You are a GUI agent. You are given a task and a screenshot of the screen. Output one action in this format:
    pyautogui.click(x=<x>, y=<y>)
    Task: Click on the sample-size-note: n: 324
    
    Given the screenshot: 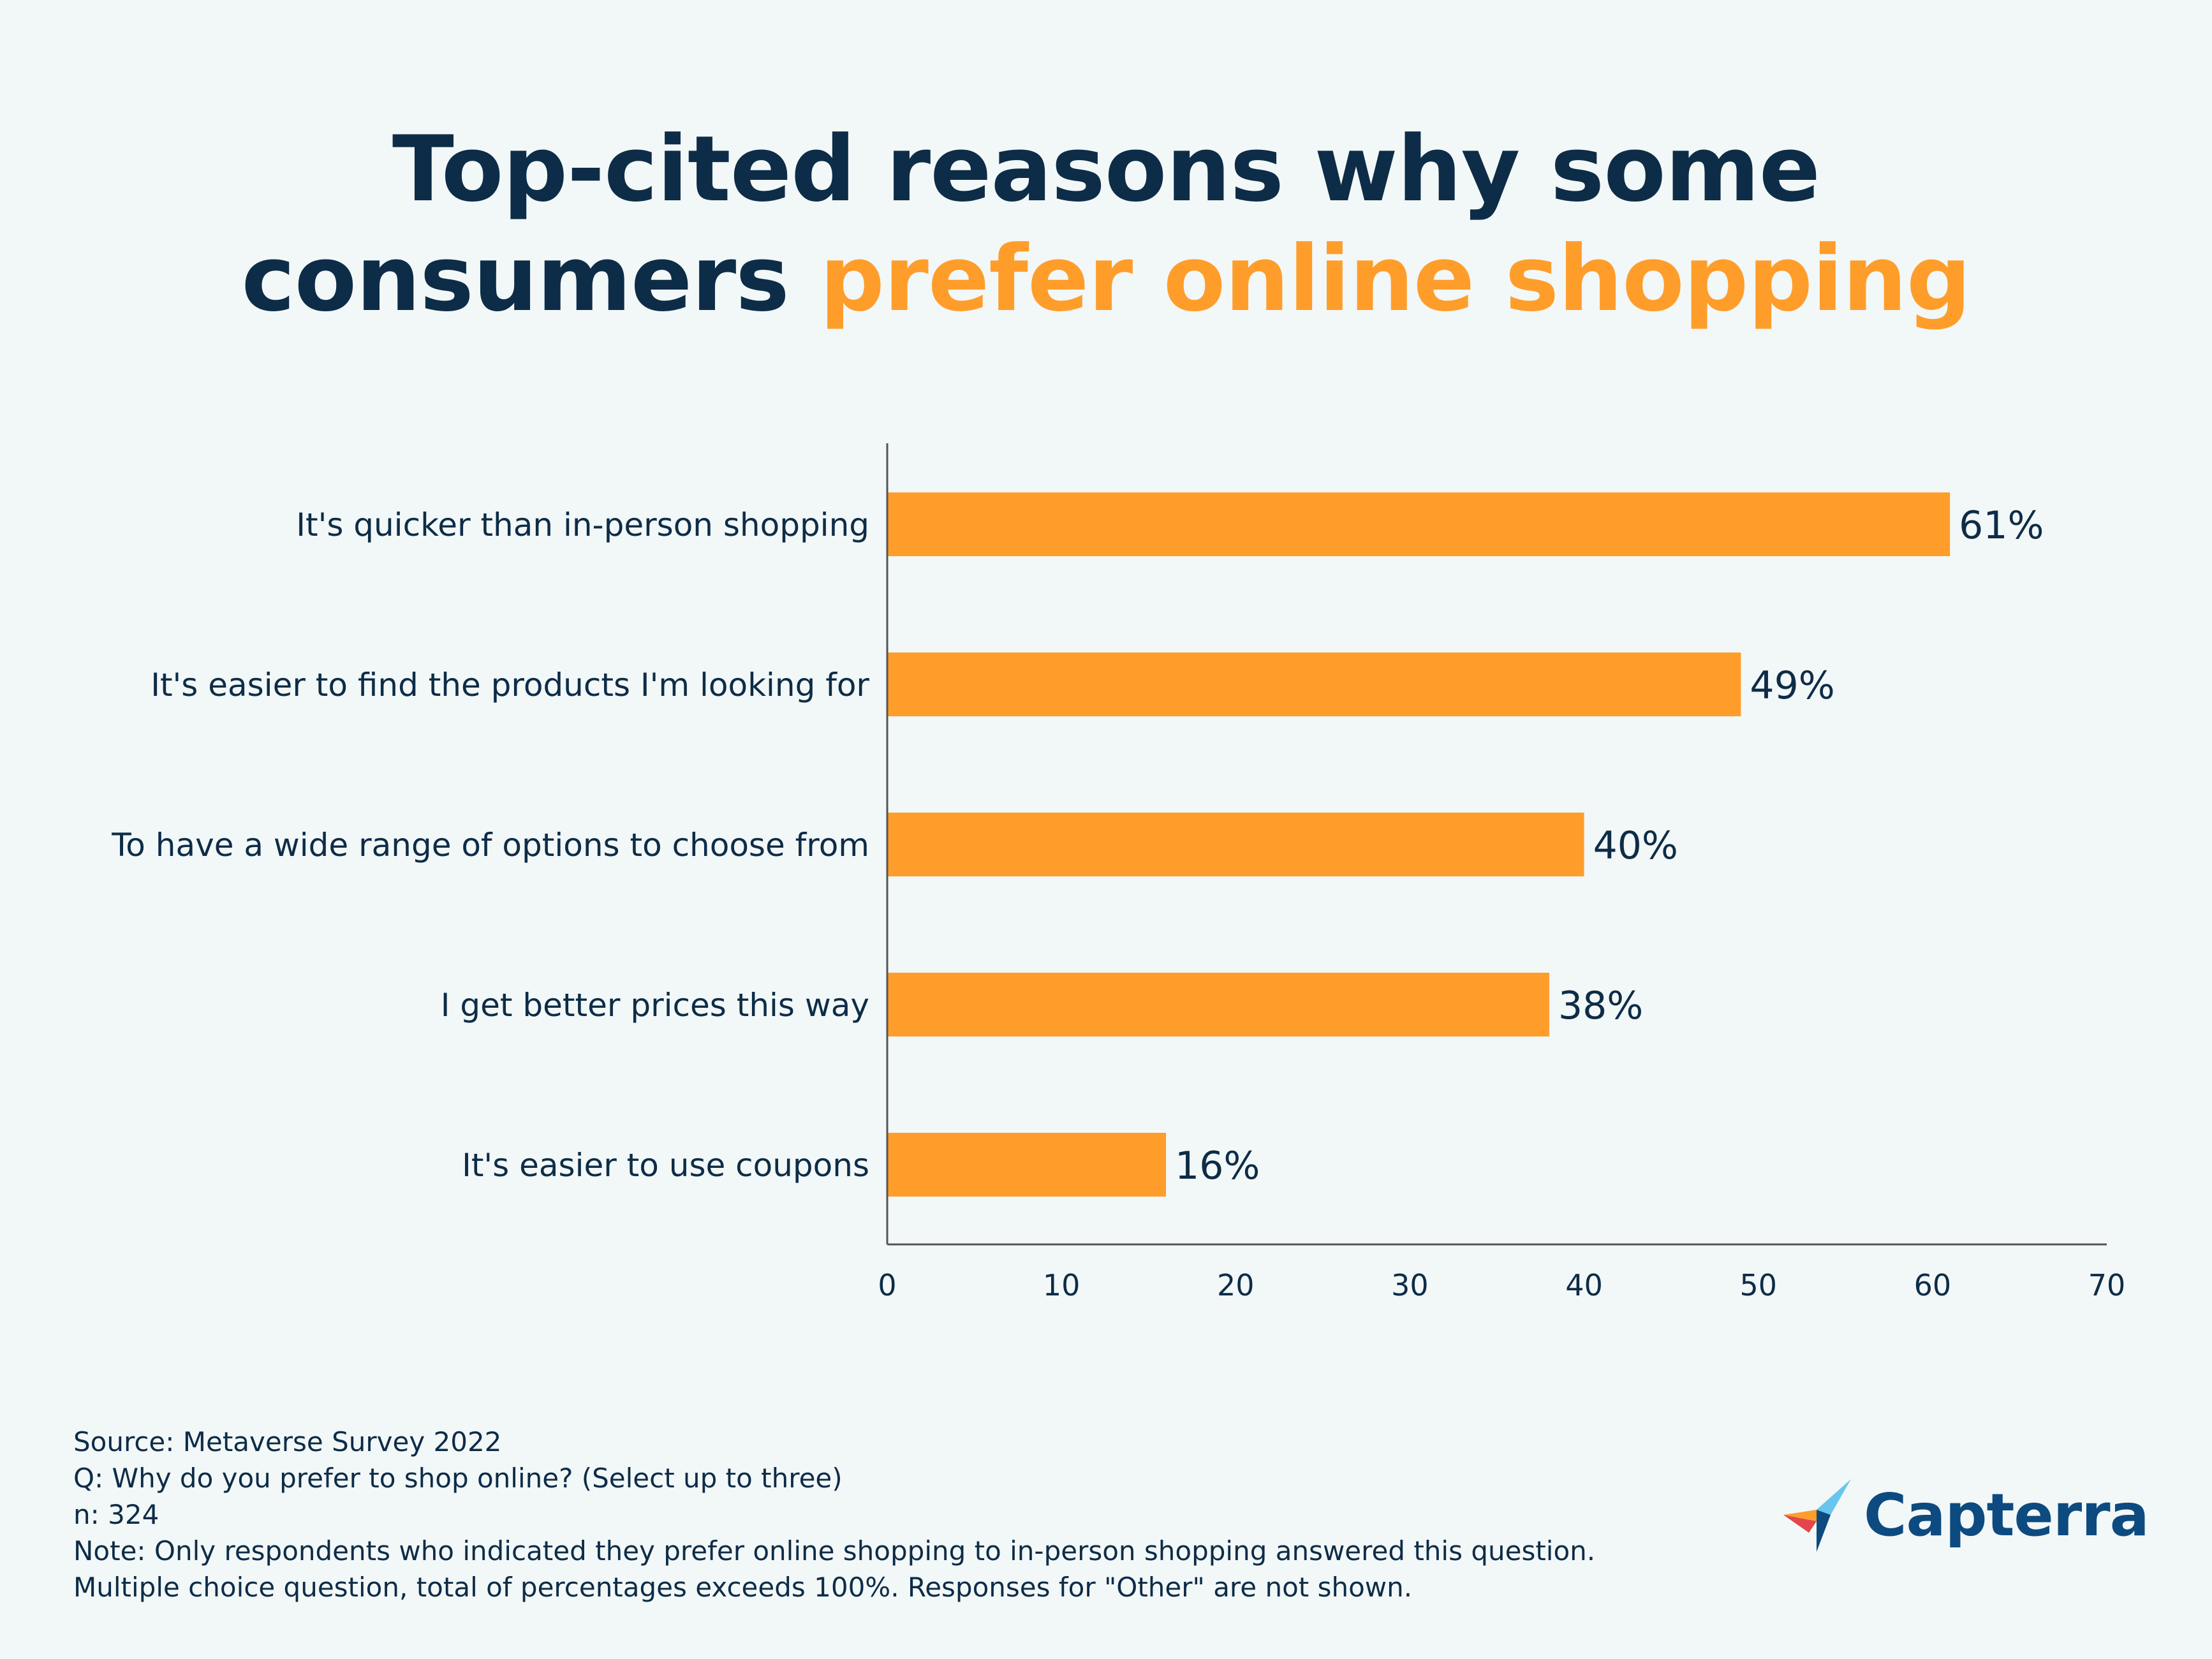 What is the action you would take?
    pyautogui.click(x=116, y=1515)
    